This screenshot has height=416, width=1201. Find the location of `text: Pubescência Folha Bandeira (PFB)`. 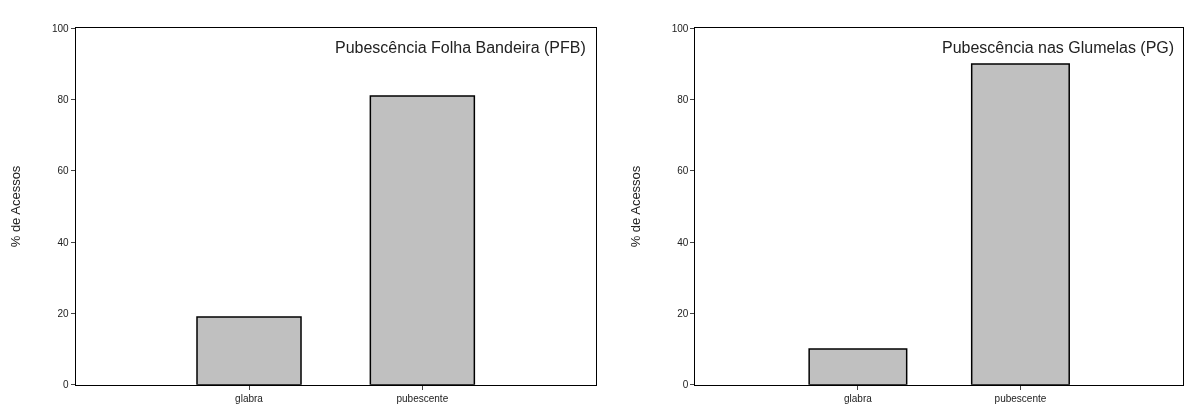

text: Pubescência Folha Bandeira (PFB) is located at coordinates (460, 47).